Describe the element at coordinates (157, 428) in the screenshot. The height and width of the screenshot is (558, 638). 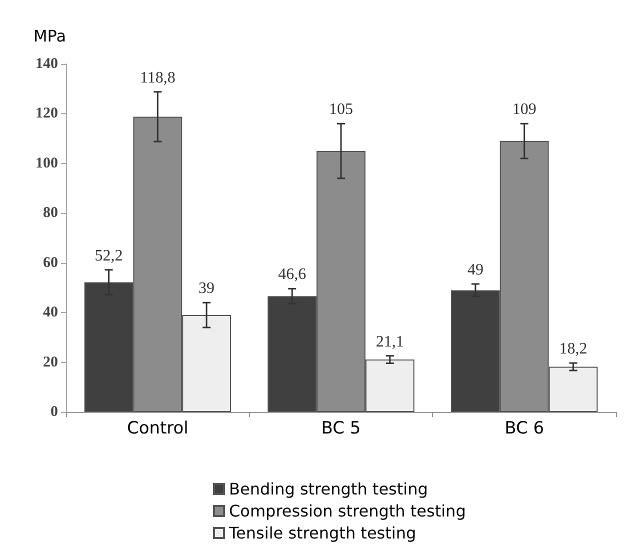
I see `x-tick-label: Control` at that location.